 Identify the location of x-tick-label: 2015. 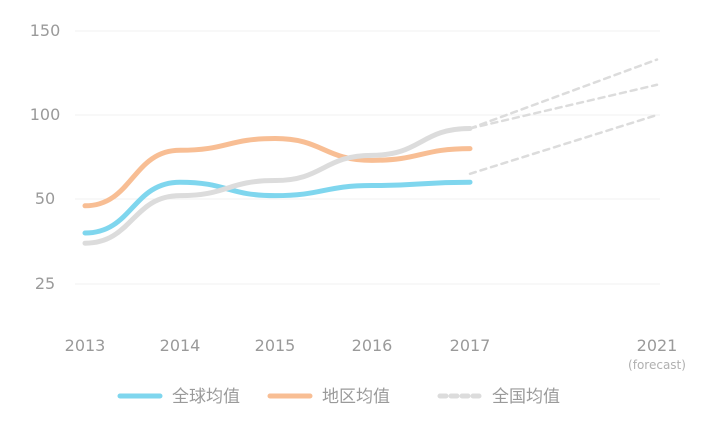
(275, 345).